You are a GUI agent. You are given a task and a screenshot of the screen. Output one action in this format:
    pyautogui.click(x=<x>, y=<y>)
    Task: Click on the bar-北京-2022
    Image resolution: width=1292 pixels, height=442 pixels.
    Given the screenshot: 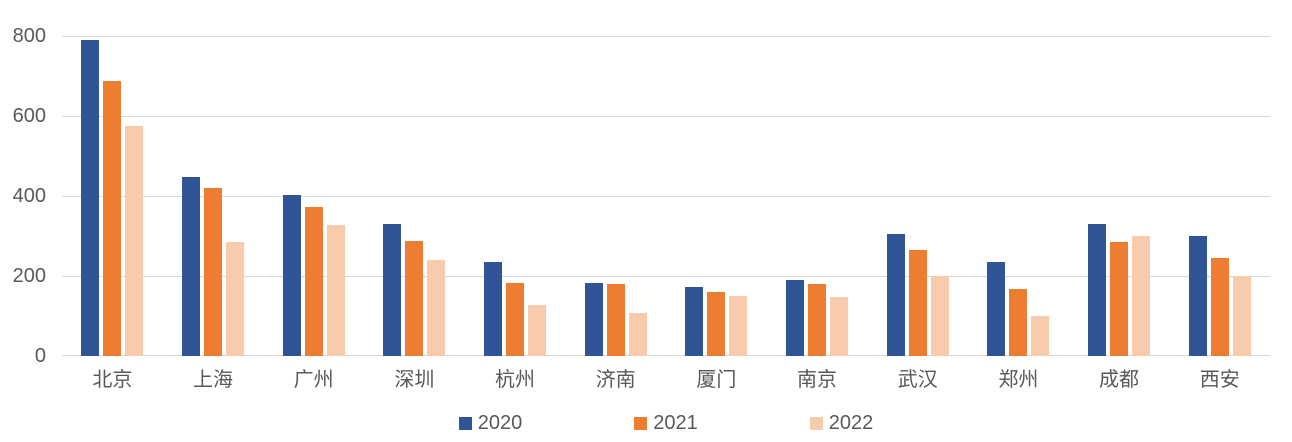 What is the action you would take?
    pyautogui.click(x=134, y=241)
    